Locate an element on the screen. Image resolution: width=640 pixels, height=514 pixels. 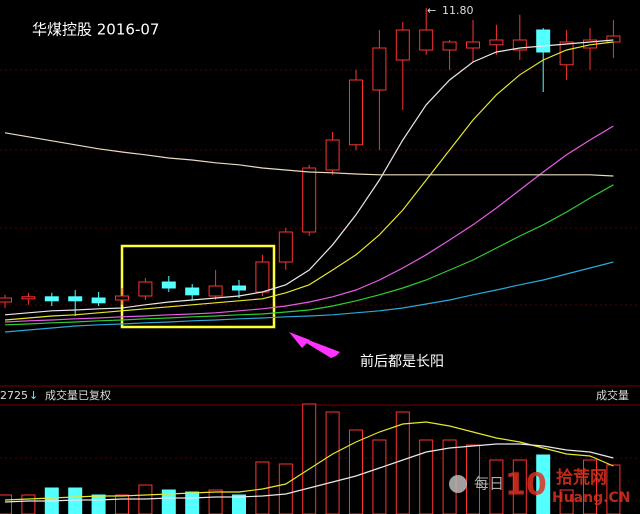
highlight-box is located at coordinates (198, 286).